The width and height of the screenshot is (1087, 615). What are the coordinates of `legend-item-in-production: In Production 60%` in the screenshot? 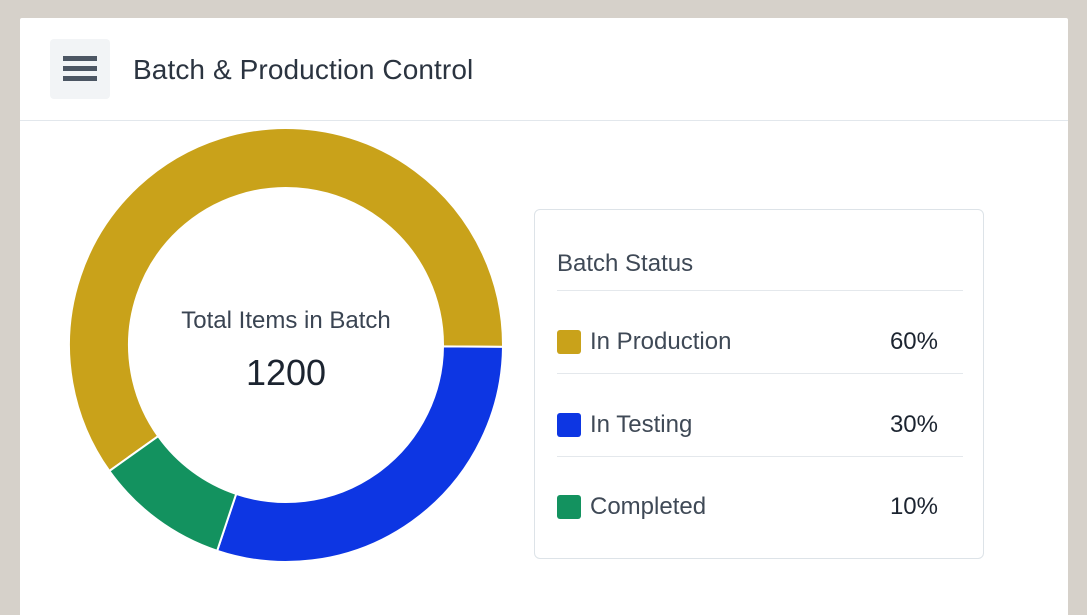 It's located at (760, 342).